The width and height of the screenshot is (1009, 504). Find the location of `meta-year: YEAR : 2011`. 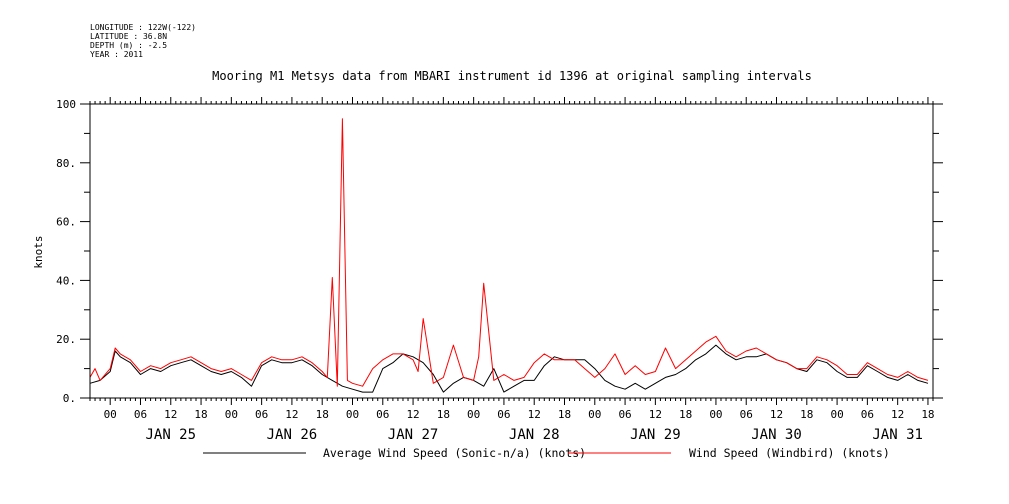

meta-year: YEAR : 2011 is located at coordinates (116, 54).